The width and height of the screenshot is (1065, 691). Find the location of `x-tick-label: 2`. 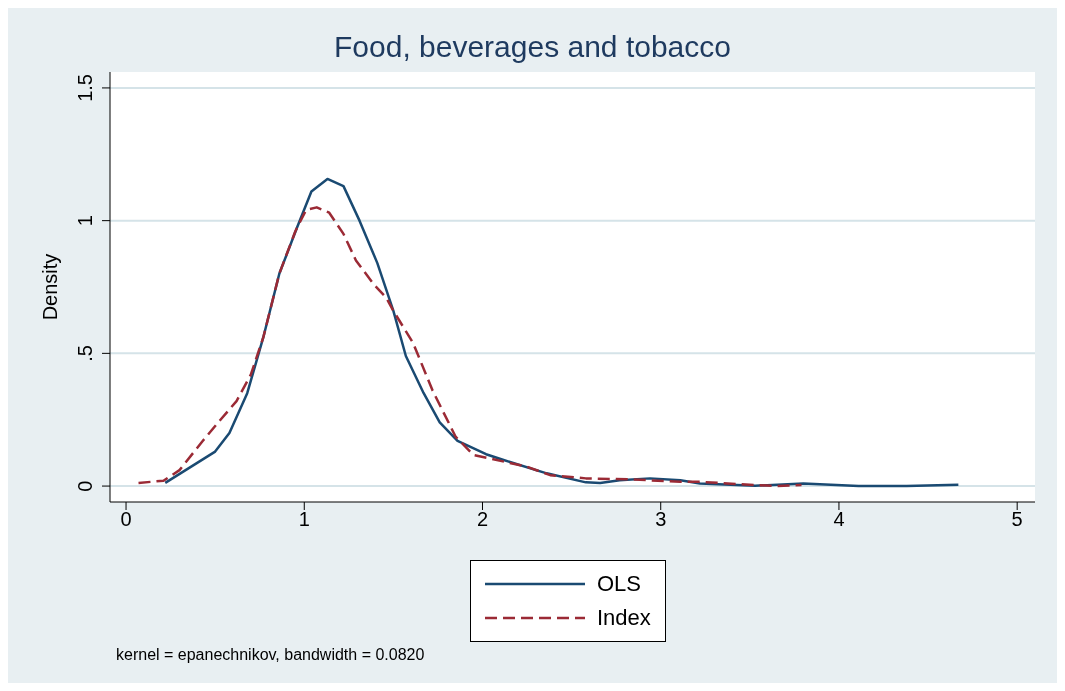

x-tick-label: 2 is located at coordinates (482, 519).